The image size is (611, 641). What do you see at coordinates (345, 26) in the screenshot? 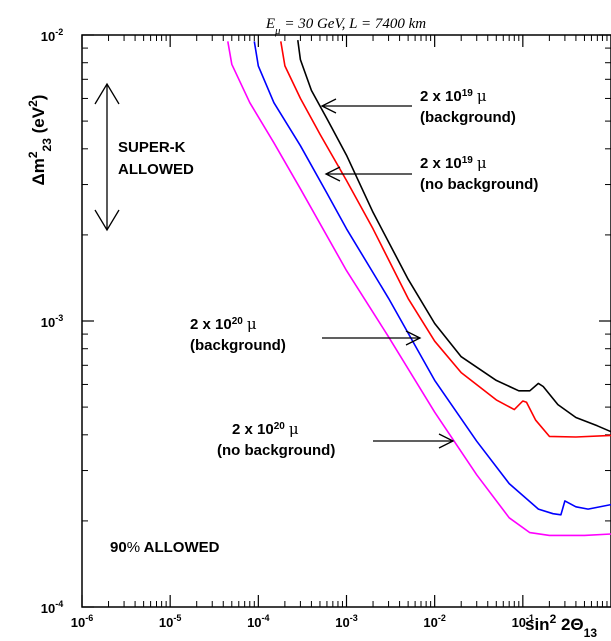
I see `chart-title: Eμ = 30 GeV, L = 7400 km` at bounding box center [345, 26].